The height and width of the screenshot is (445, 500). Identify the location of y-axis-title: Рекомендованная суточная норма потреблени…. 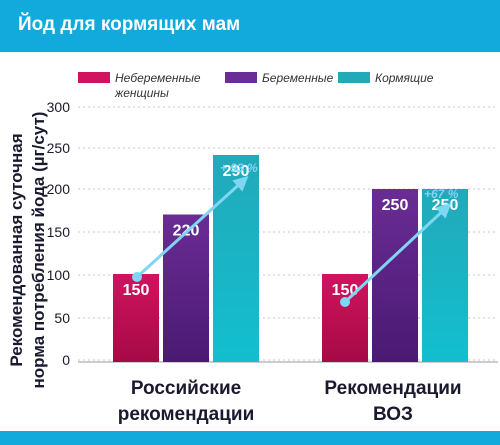
(27, 250).